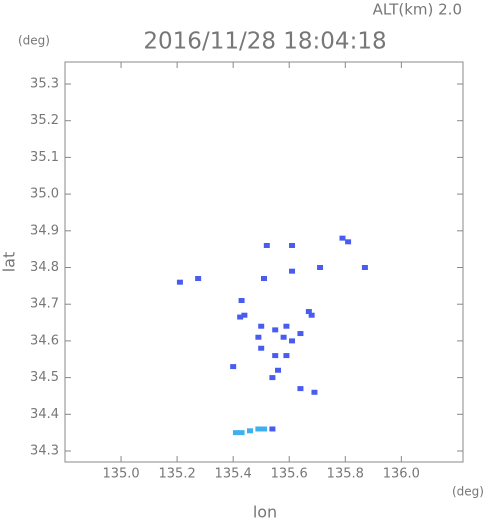  Describe the element at coordinates (264, 42) in the screenshot. I see `chart-title: 2016/11/28 18:04:18` at that location.